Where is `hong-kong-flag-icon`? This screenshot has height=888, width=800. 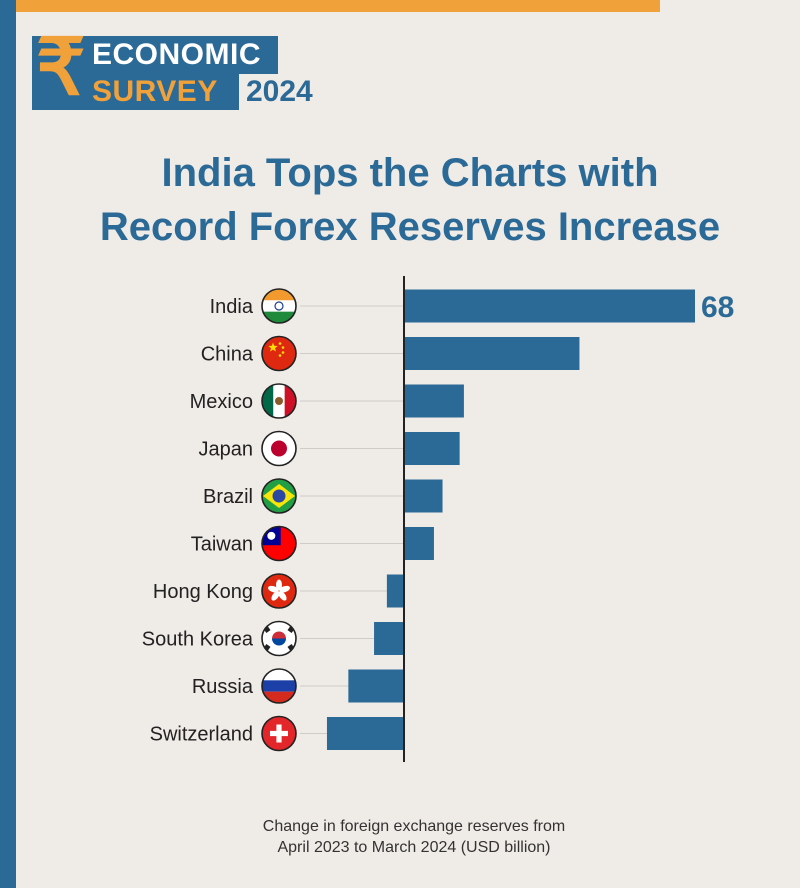 hong-kong-flag-icon is located at coordinates (279, 591).